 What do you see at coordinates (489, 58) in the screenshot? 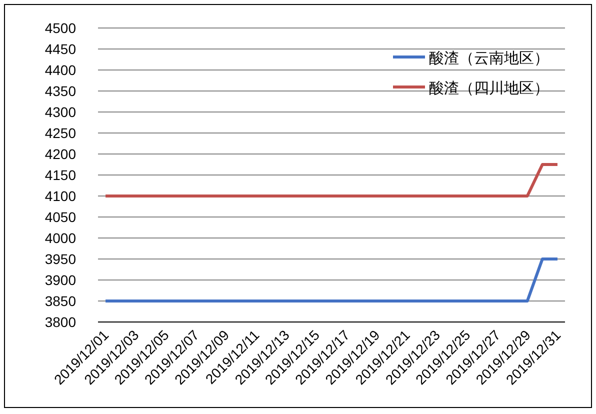
I see `legend-label: 酸渣（云南地区）` at bounding box center [489, 58].